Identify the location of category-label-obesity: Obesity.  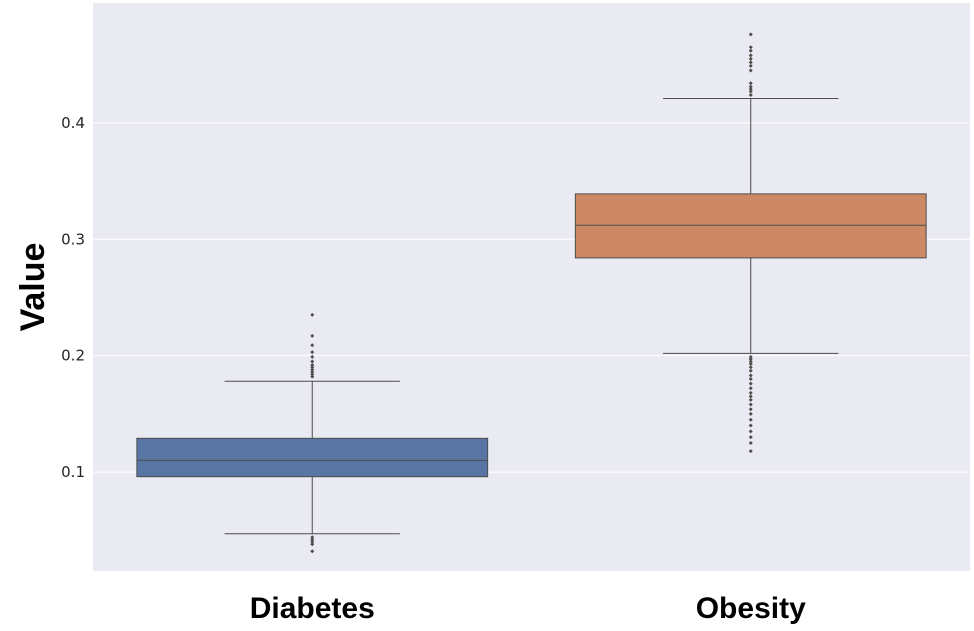
(751, 608).